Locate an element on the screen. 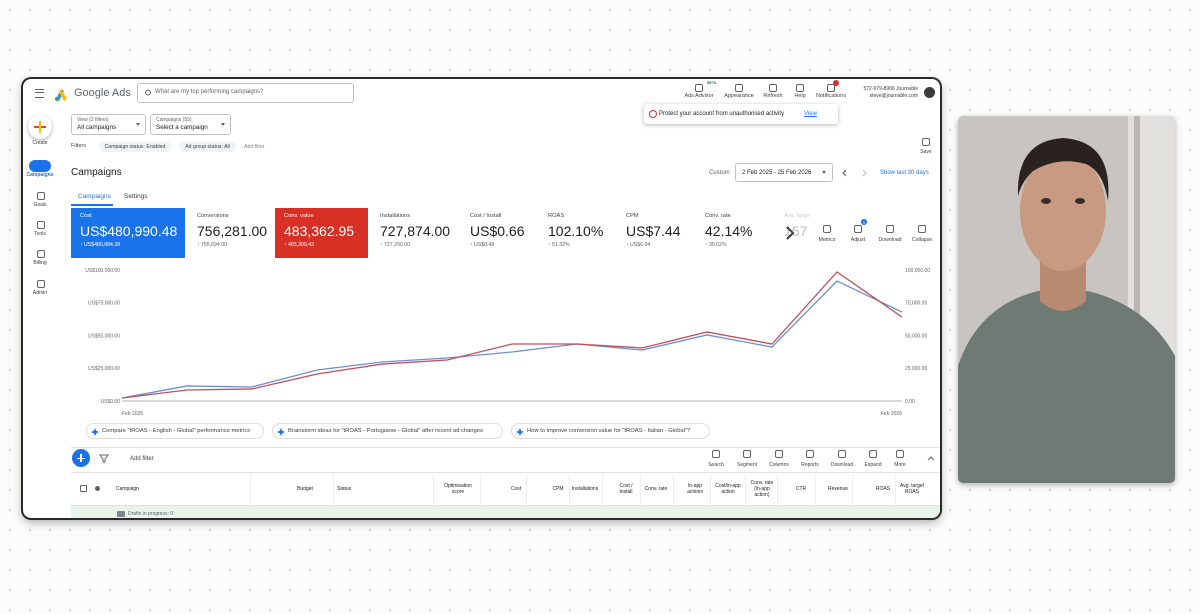 This screenshot has width=1200, height=614. filter-chip-label: Campaign status: Enabled is located at coordinates (135, 146).